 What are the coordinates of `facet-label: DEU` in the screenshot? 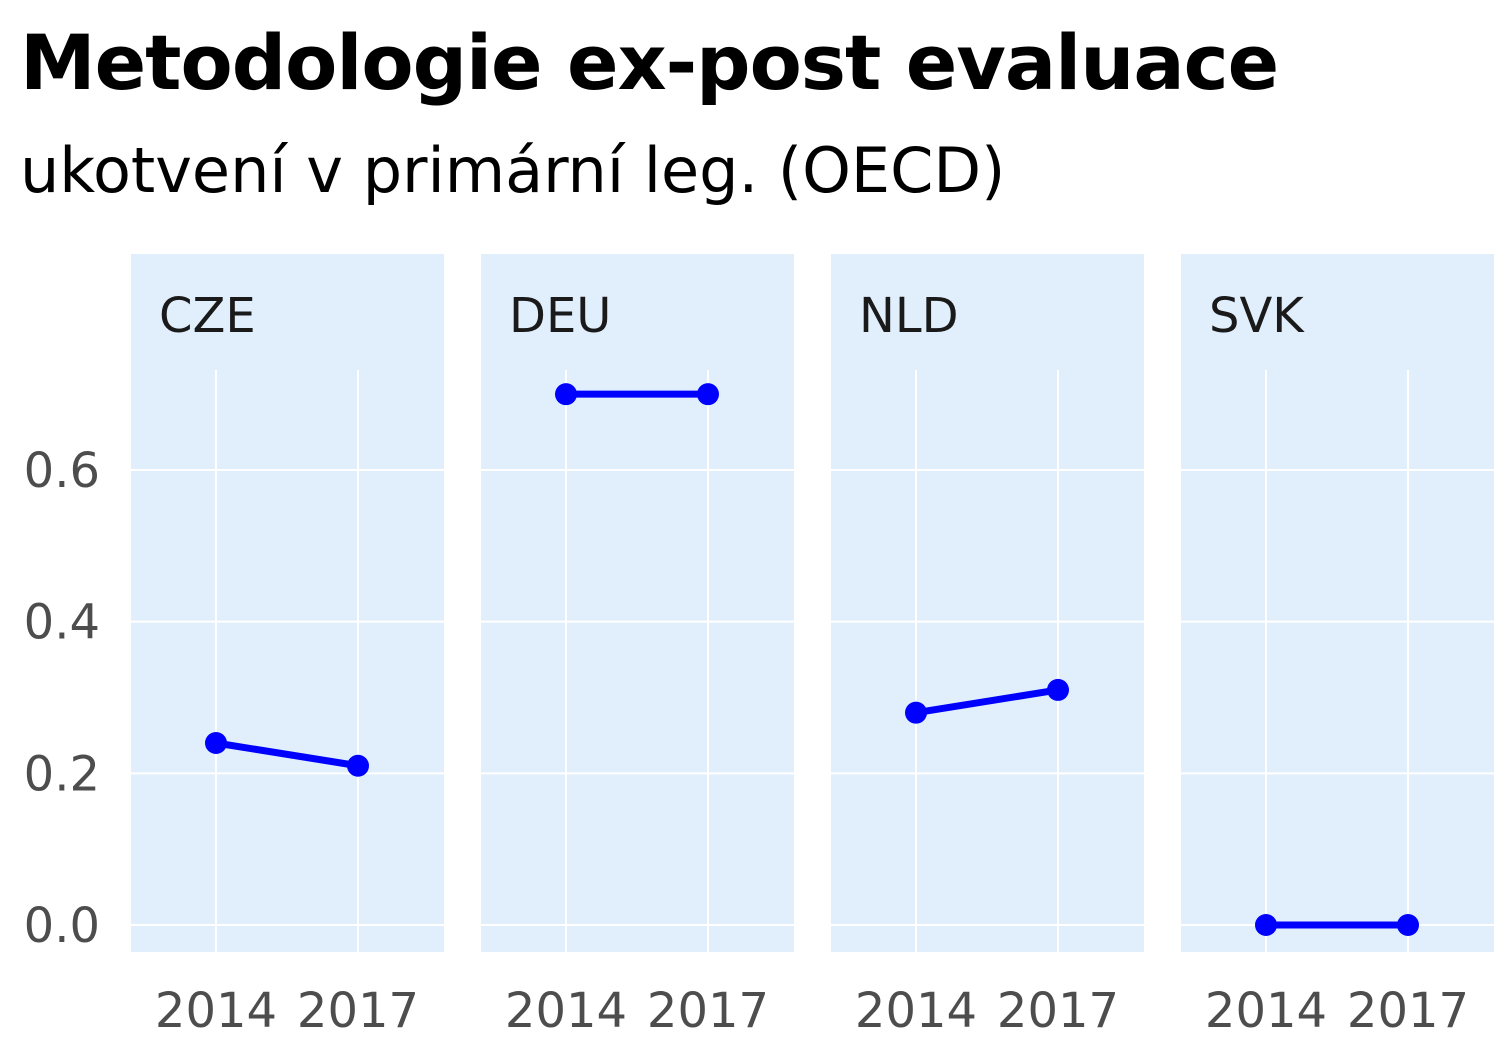 It's located at (560, 316).